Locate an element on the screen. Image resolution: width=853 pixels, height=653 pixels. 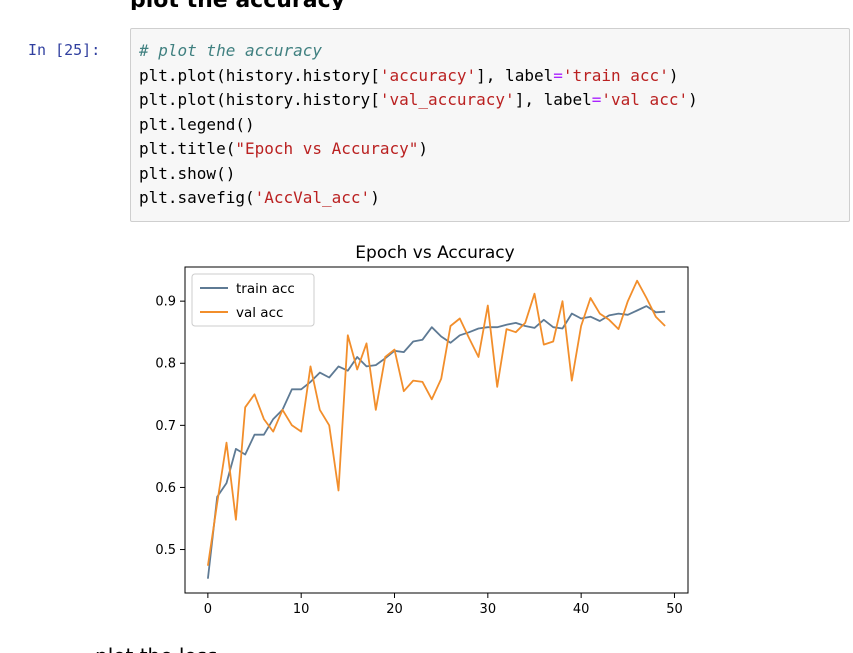
code-token: plt.show() is located at coordinates (187, 173).